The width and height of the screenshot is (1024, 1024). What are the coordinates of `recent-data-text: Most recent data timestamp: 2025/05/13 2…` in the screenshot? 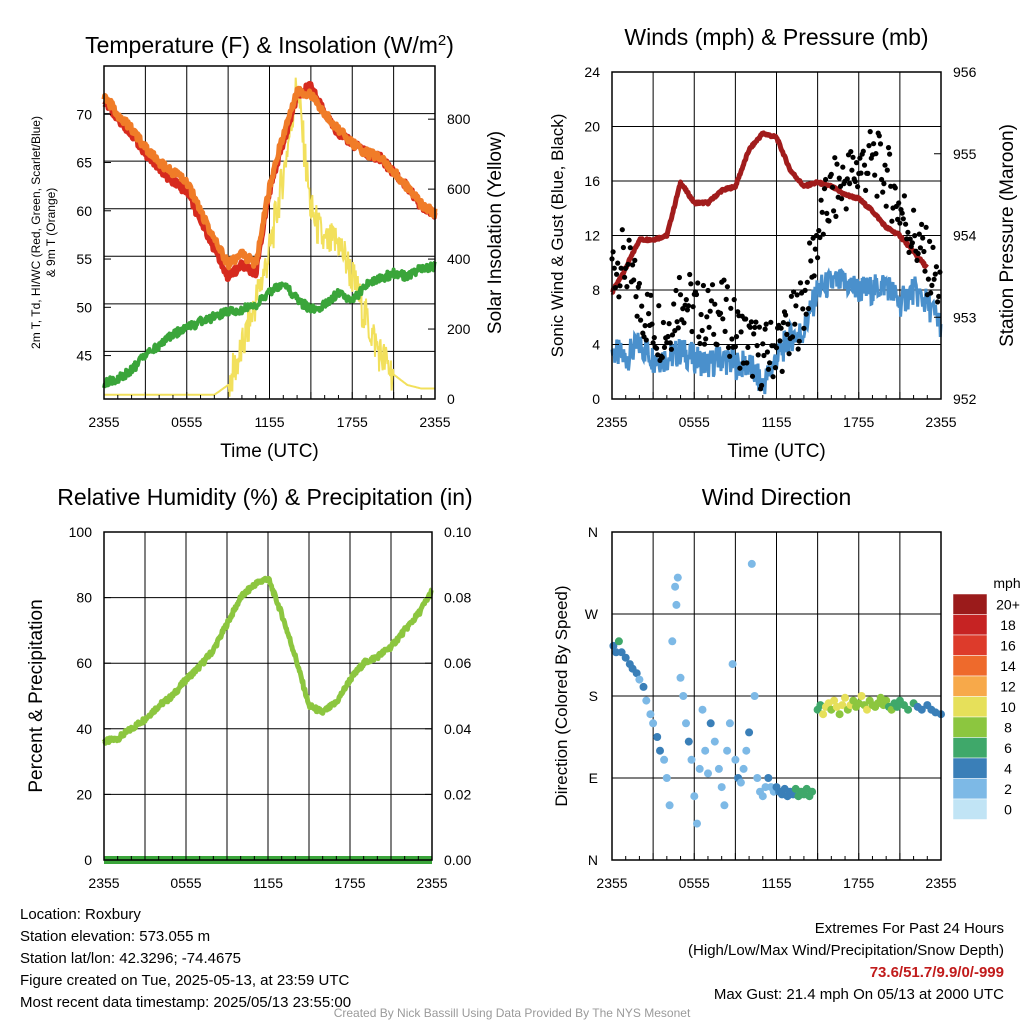 It's located at (186, 1002).